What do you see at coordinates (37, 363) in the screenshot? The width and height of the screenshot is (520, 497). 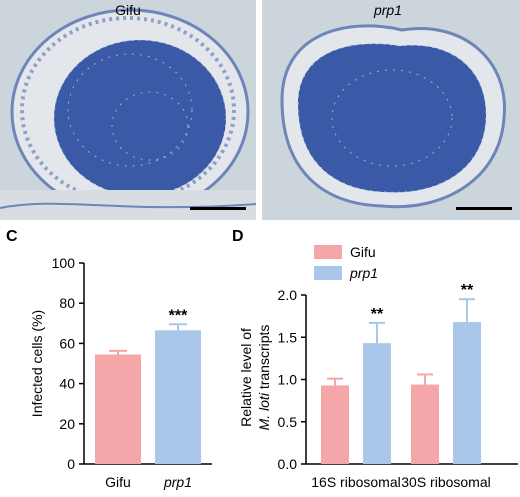 I see `chart-c-ylabel: Infected cells (%)` at bounding box center [37, 363].